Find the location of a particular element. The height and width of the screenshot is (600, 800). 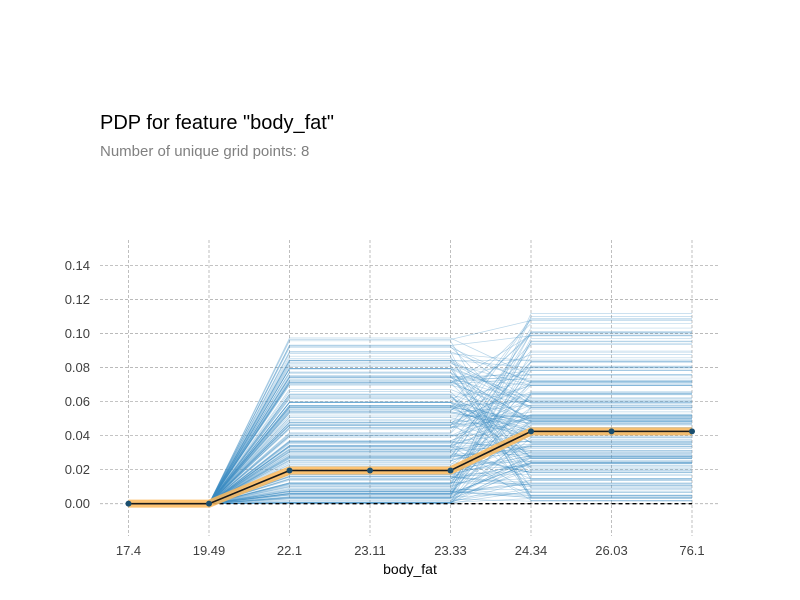

y-tick-label: 0.08 is located at coordinates (77, 367).